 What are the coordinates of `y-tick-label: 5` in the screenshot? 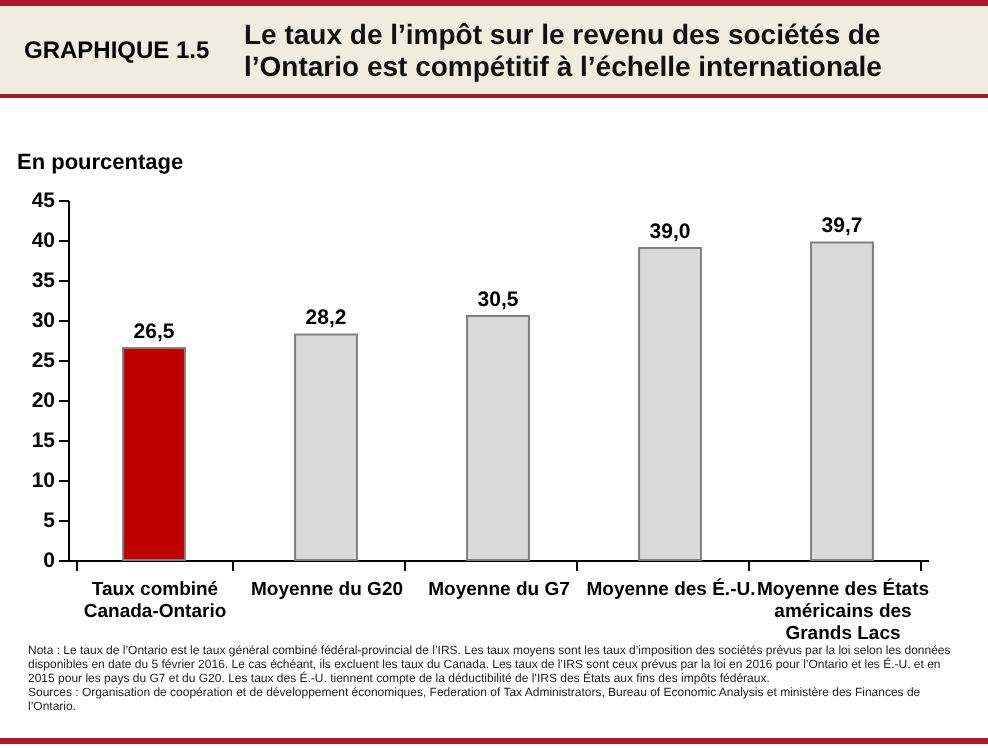 It's located at (49, 521).